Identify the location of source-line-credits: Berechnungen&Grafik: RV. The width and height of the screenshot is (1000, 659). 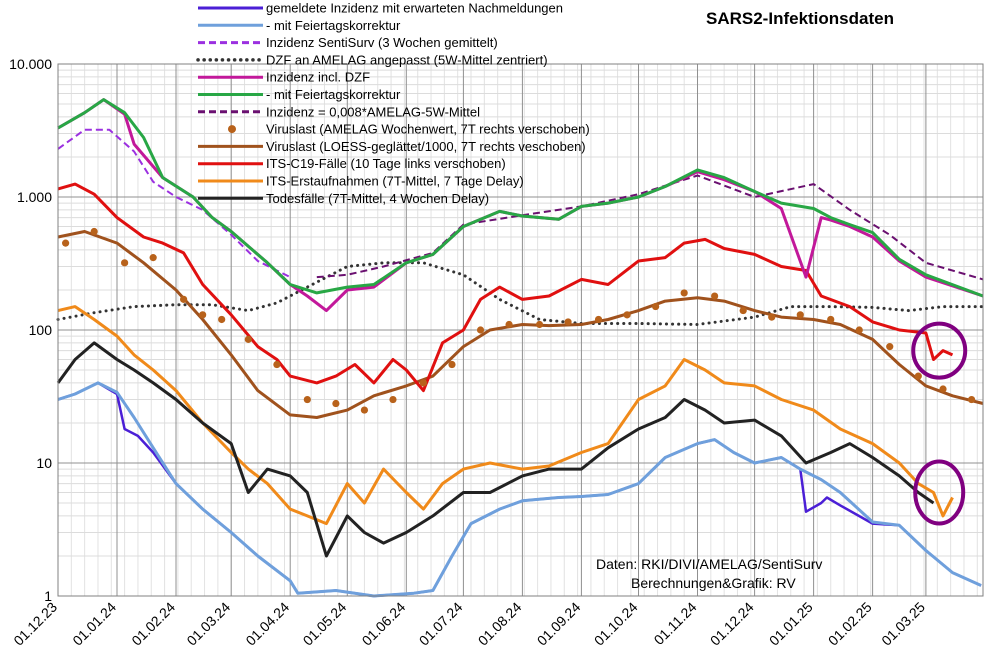
(713, 583).